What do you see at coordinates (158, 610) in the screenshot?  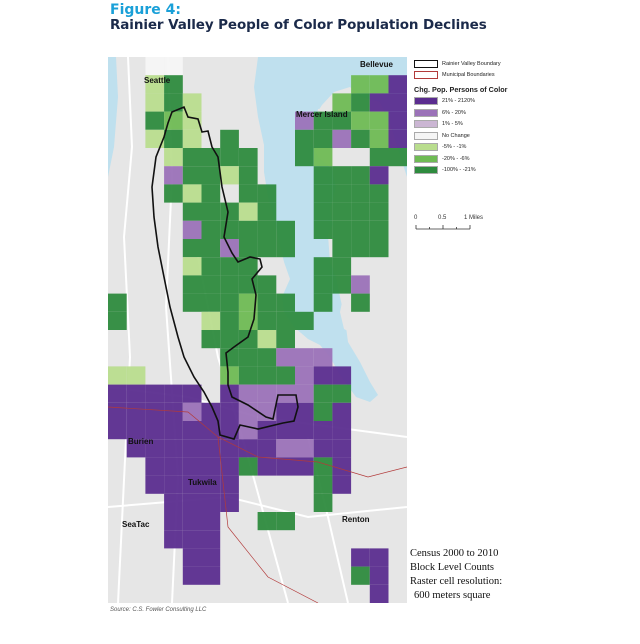 I see `source-credit: Source: C.S. Fowler Consulting LLC` at bounding box center [158, 610].